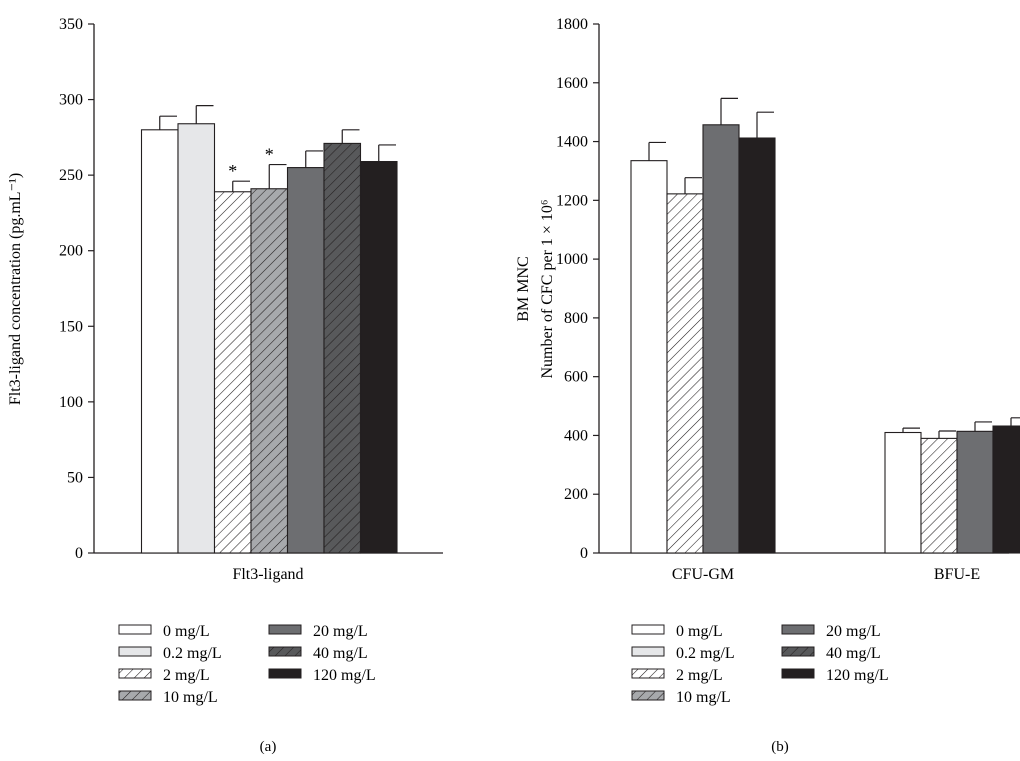  What do you see at coordinates (699, 631) in the screenshot?
I see `legend-label-b: 0 mg/L` at bounding box center [699, 631].